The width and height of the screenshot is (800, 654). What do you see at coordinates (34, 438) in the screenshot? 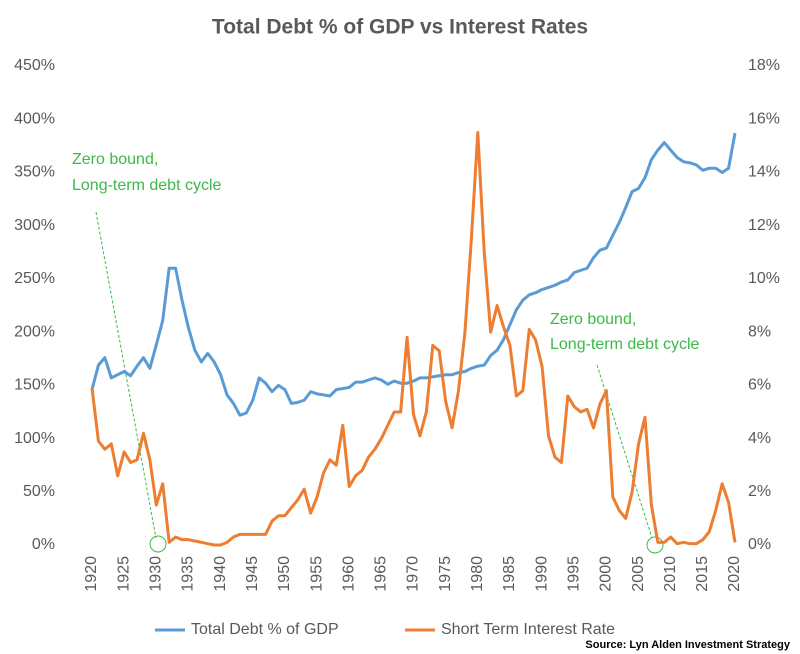
I see `y-tick-label: 100%` at bounding box center [34, 438].